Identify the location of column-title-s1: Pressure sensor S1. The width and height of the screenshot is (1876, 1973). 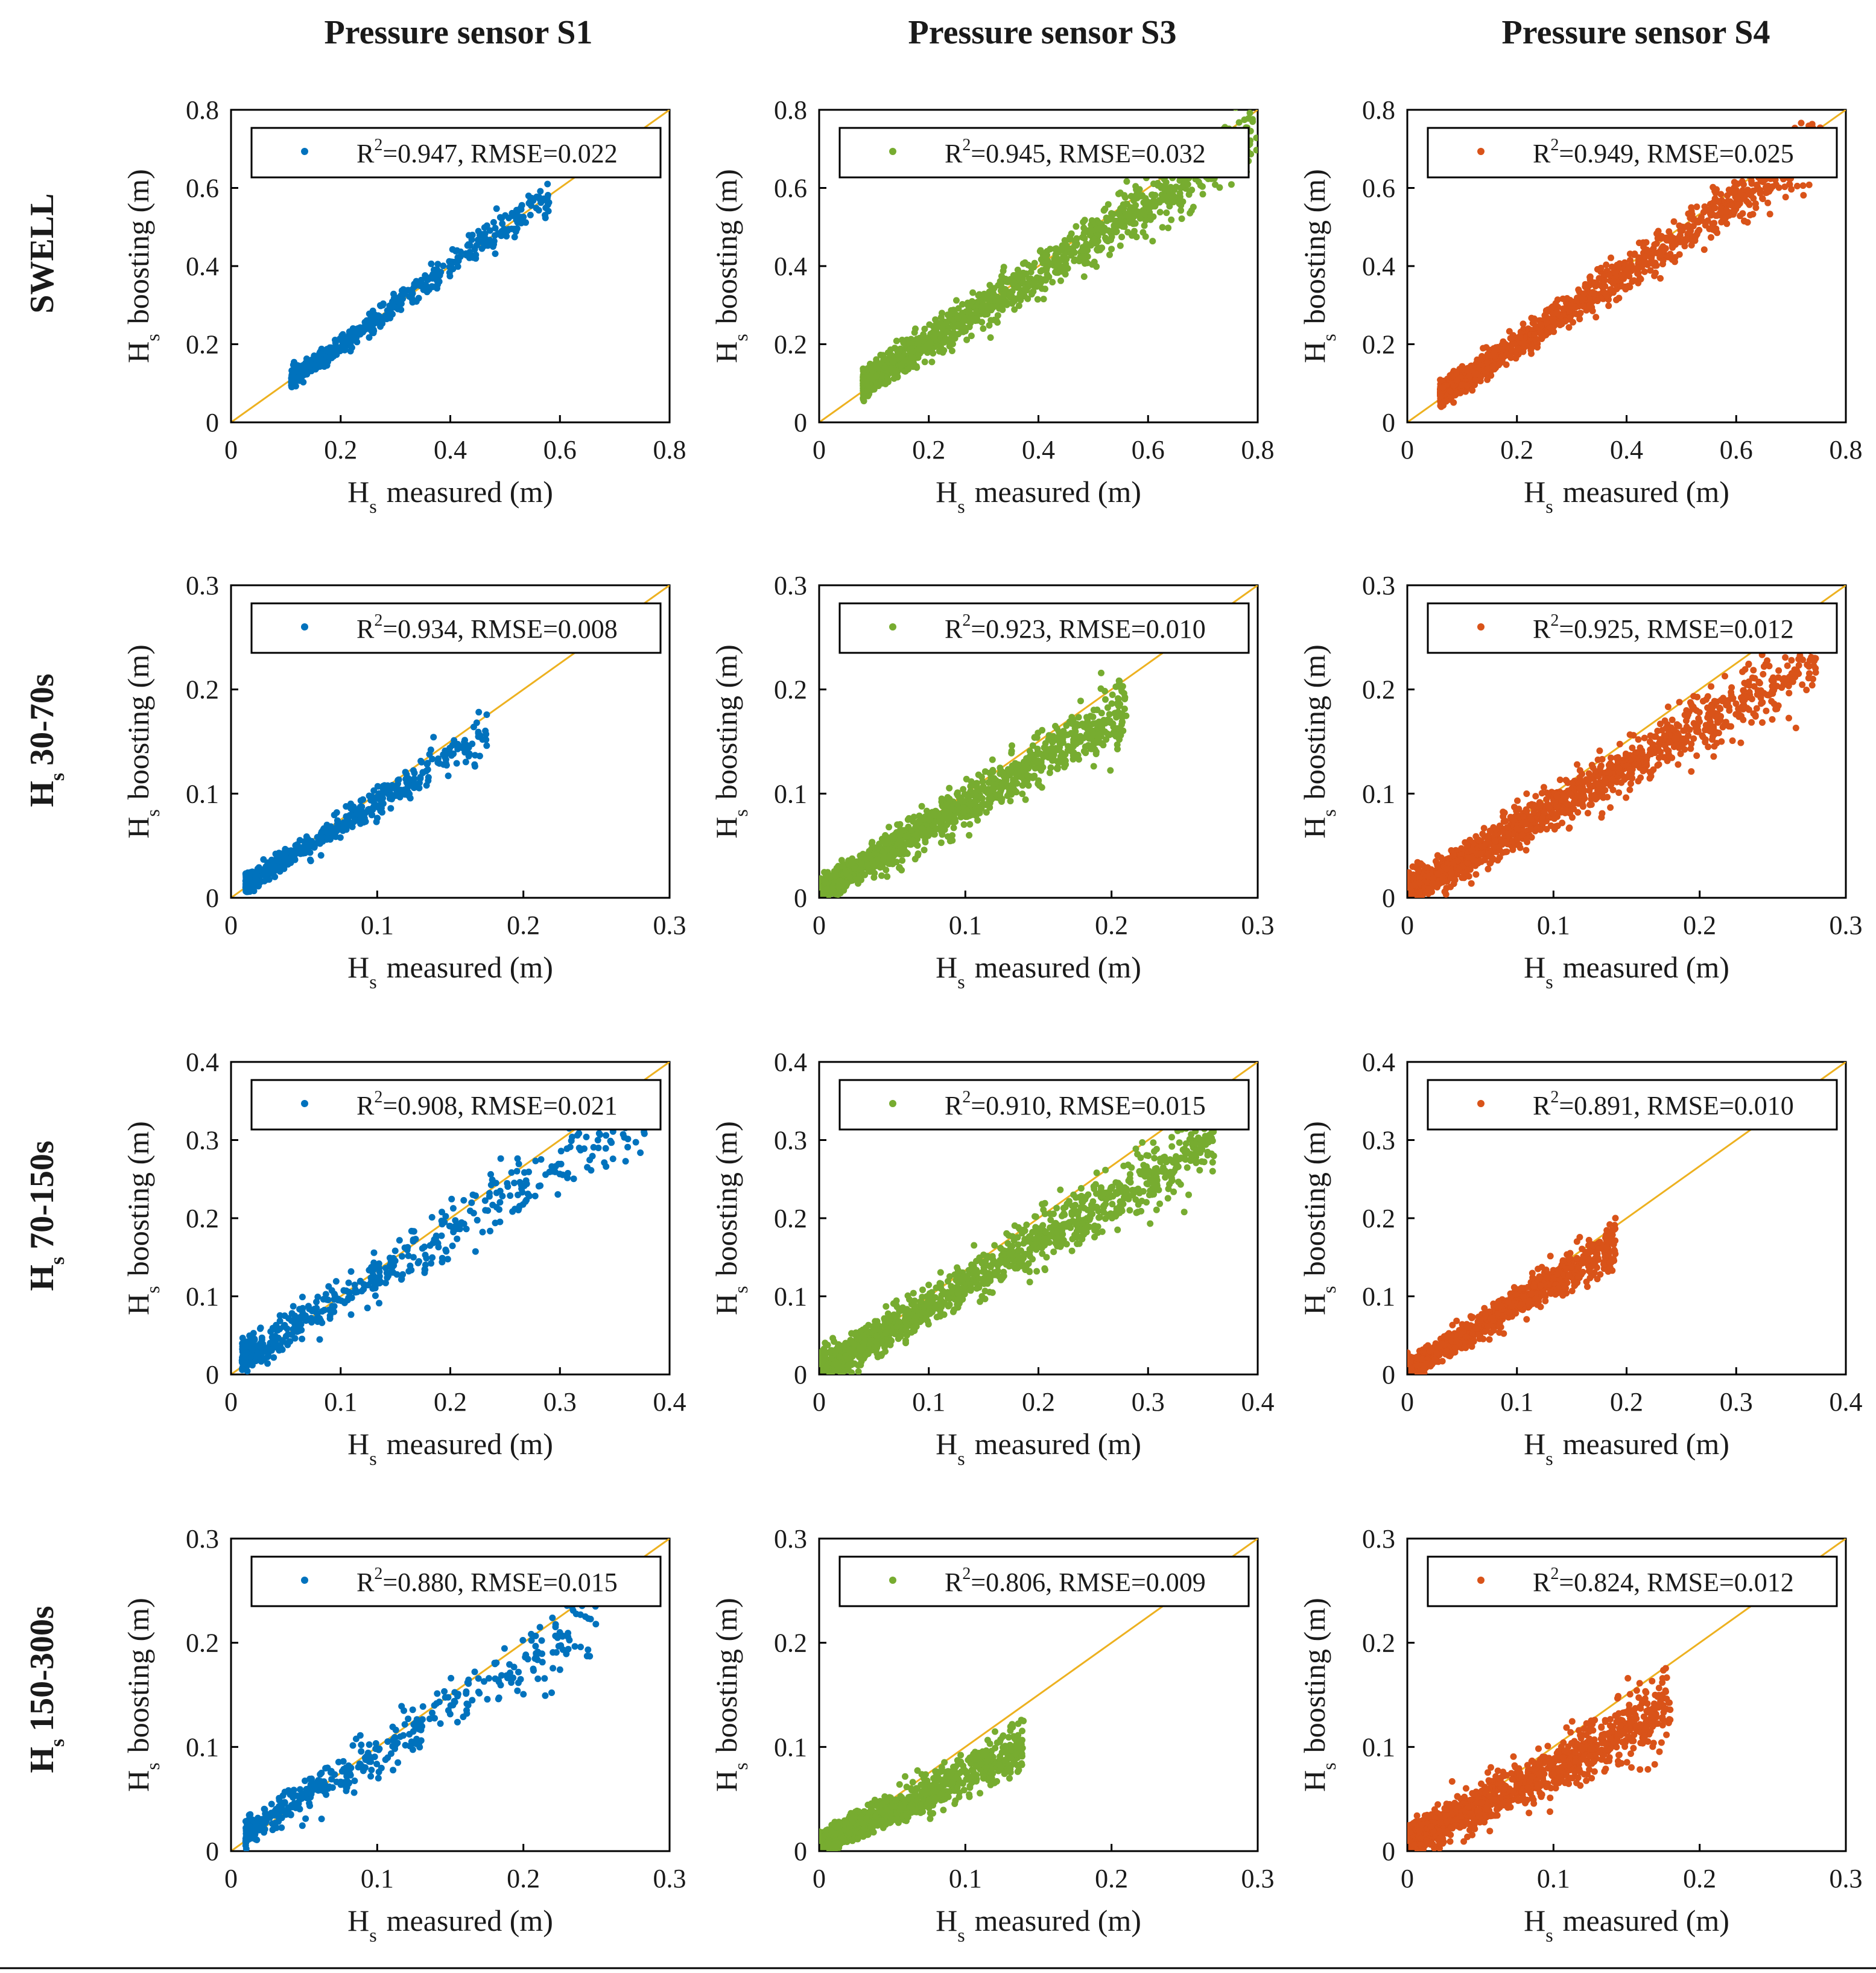
(459, 32).